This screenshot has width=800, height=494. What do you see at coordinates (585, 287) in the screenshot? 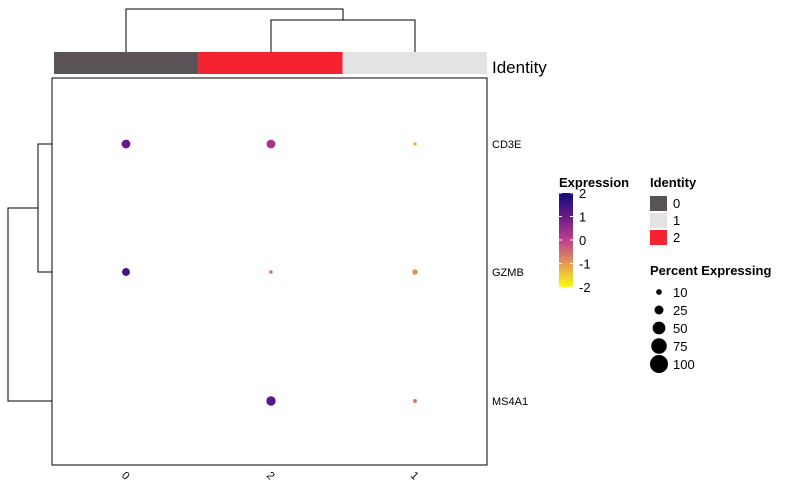
I see `expression-tick-label: -2` at bounding box center [585, 287].